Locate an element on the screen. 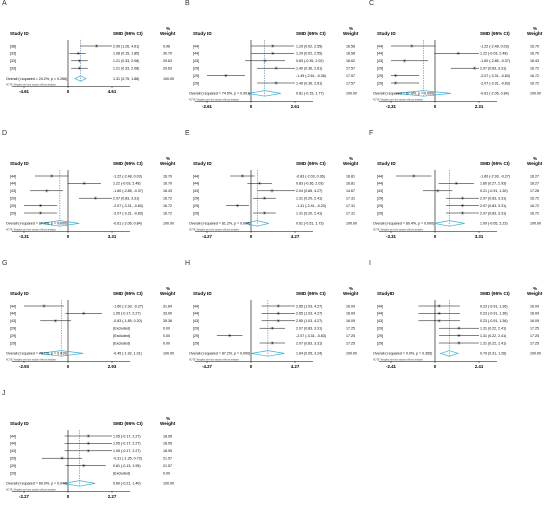 This screenshot has height=526, width=550. weight-value: 17.57 is located at coordinates (350, 69).